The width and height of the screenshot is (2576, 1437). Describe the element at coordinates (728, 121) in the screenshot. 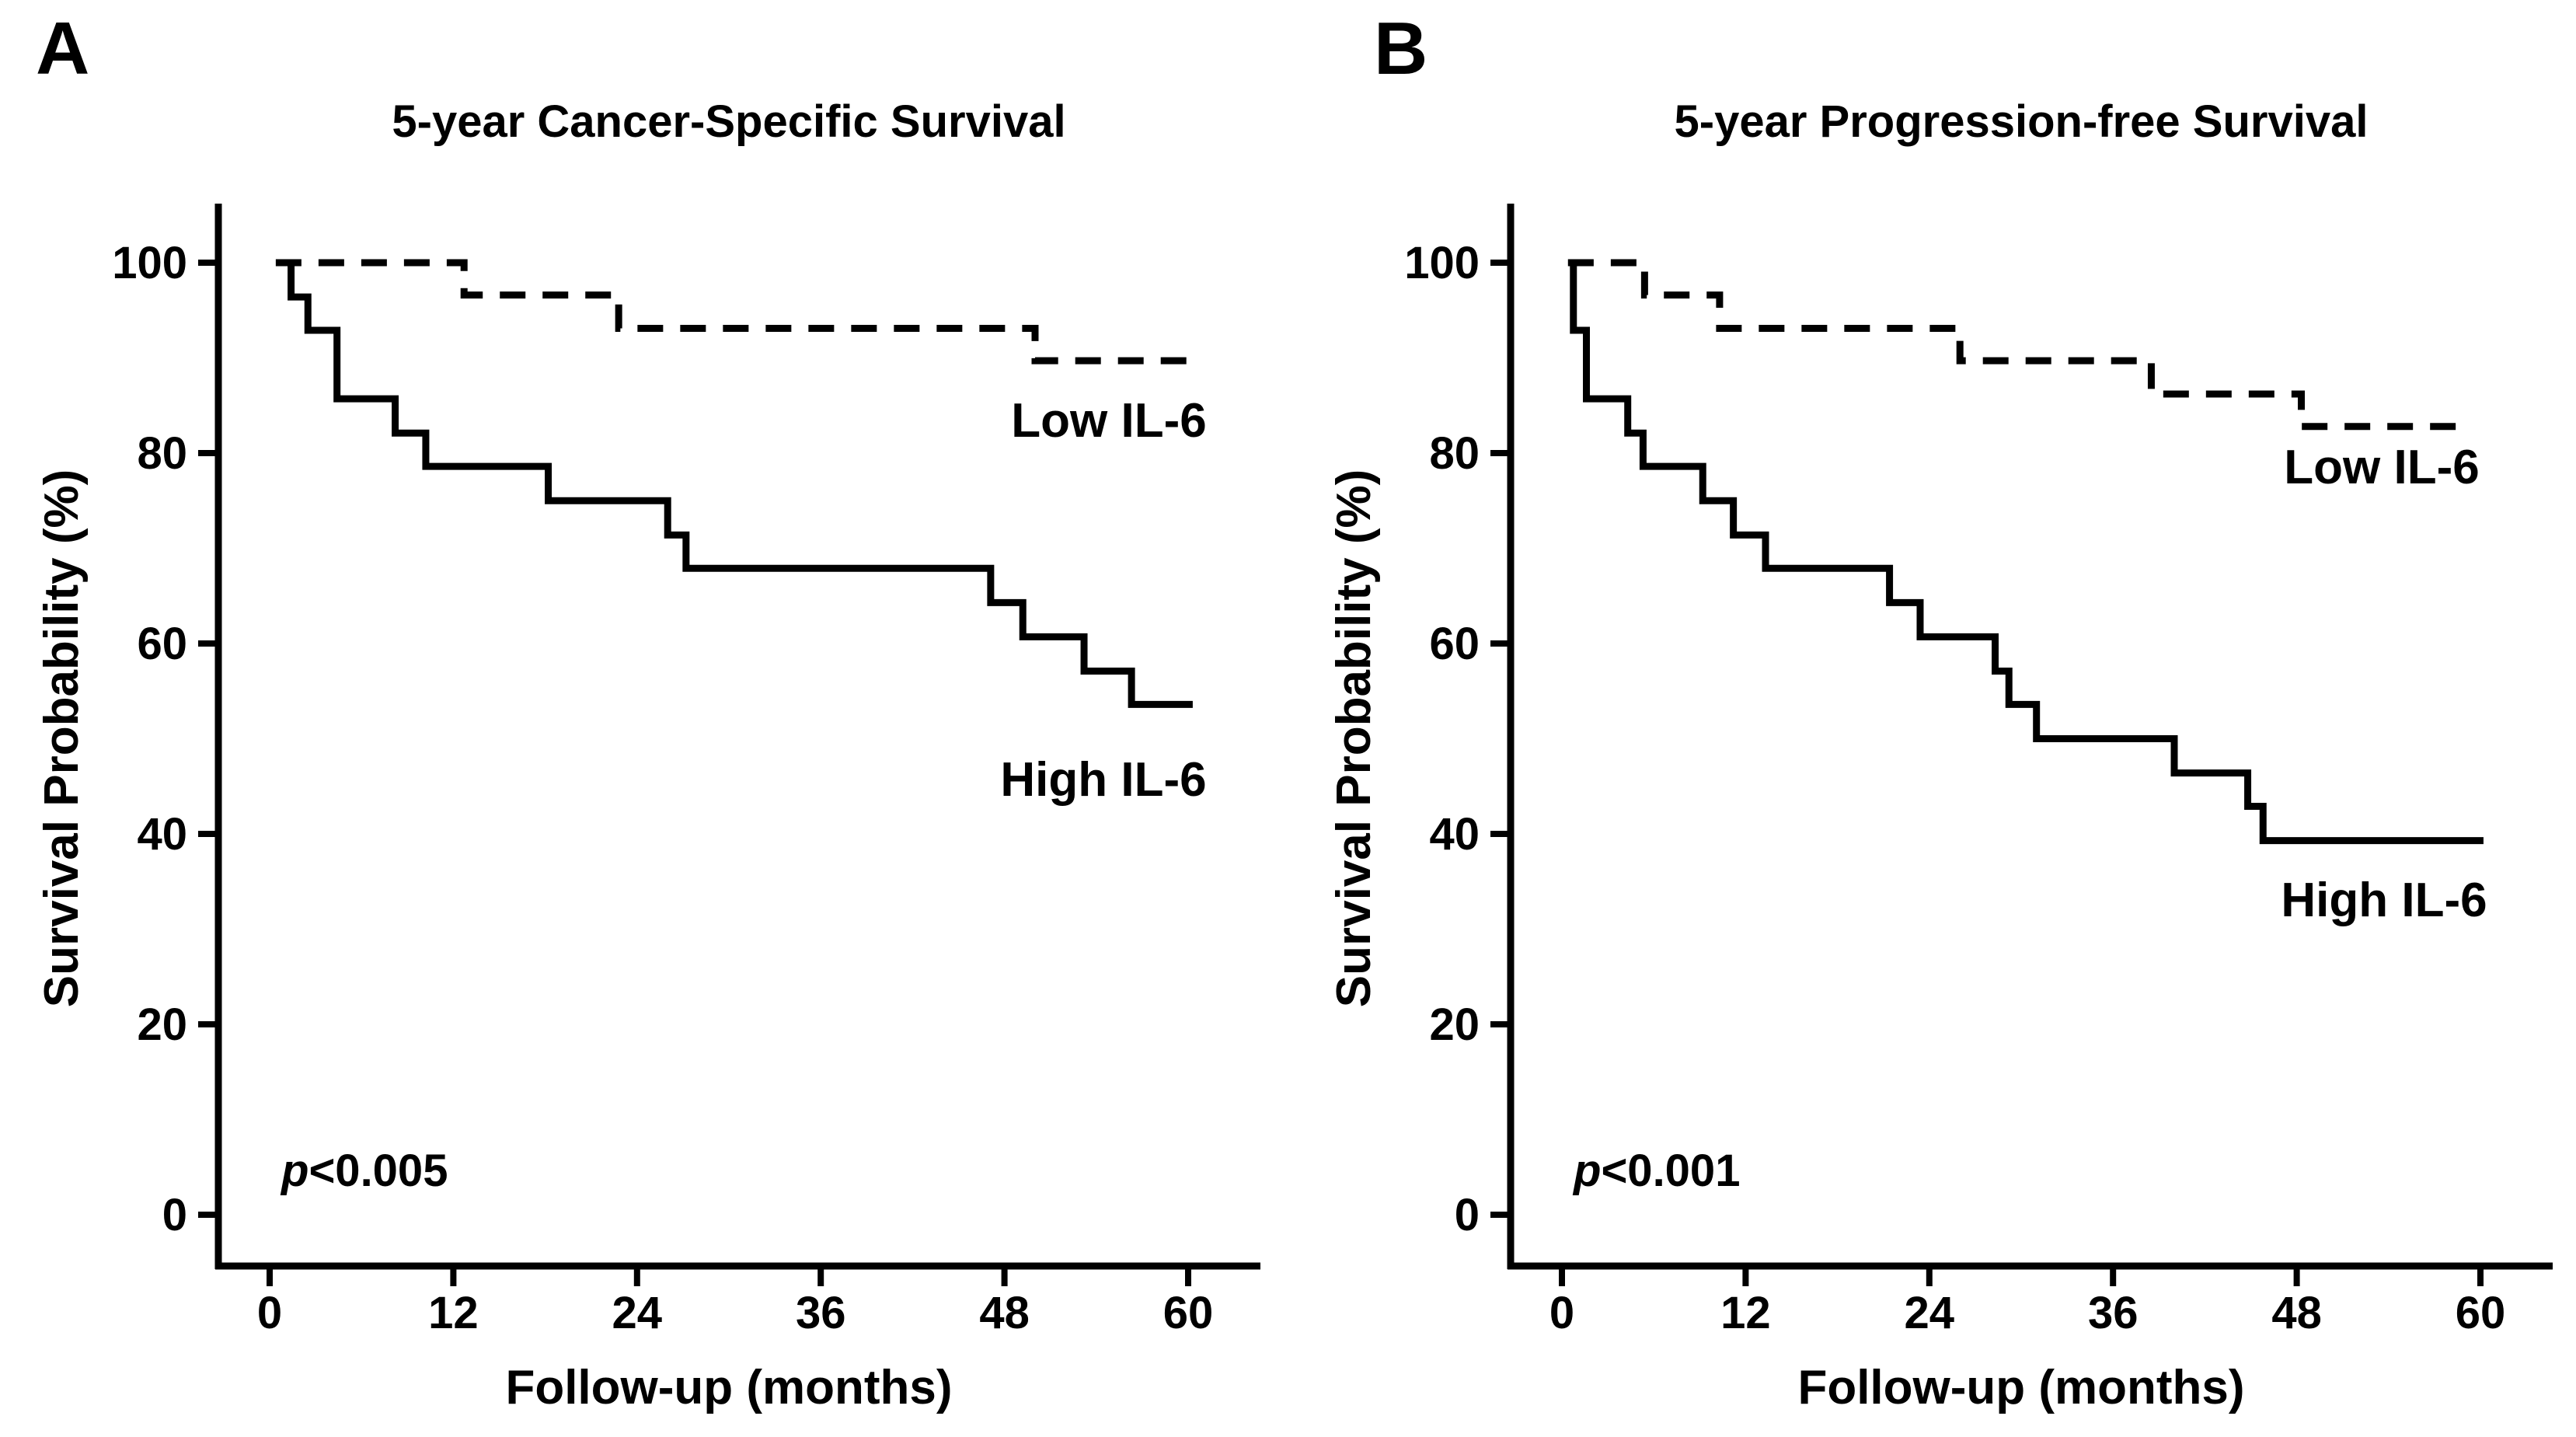

I see `panel-a-title: 5-year Cancer-Specific Survival` at that location.